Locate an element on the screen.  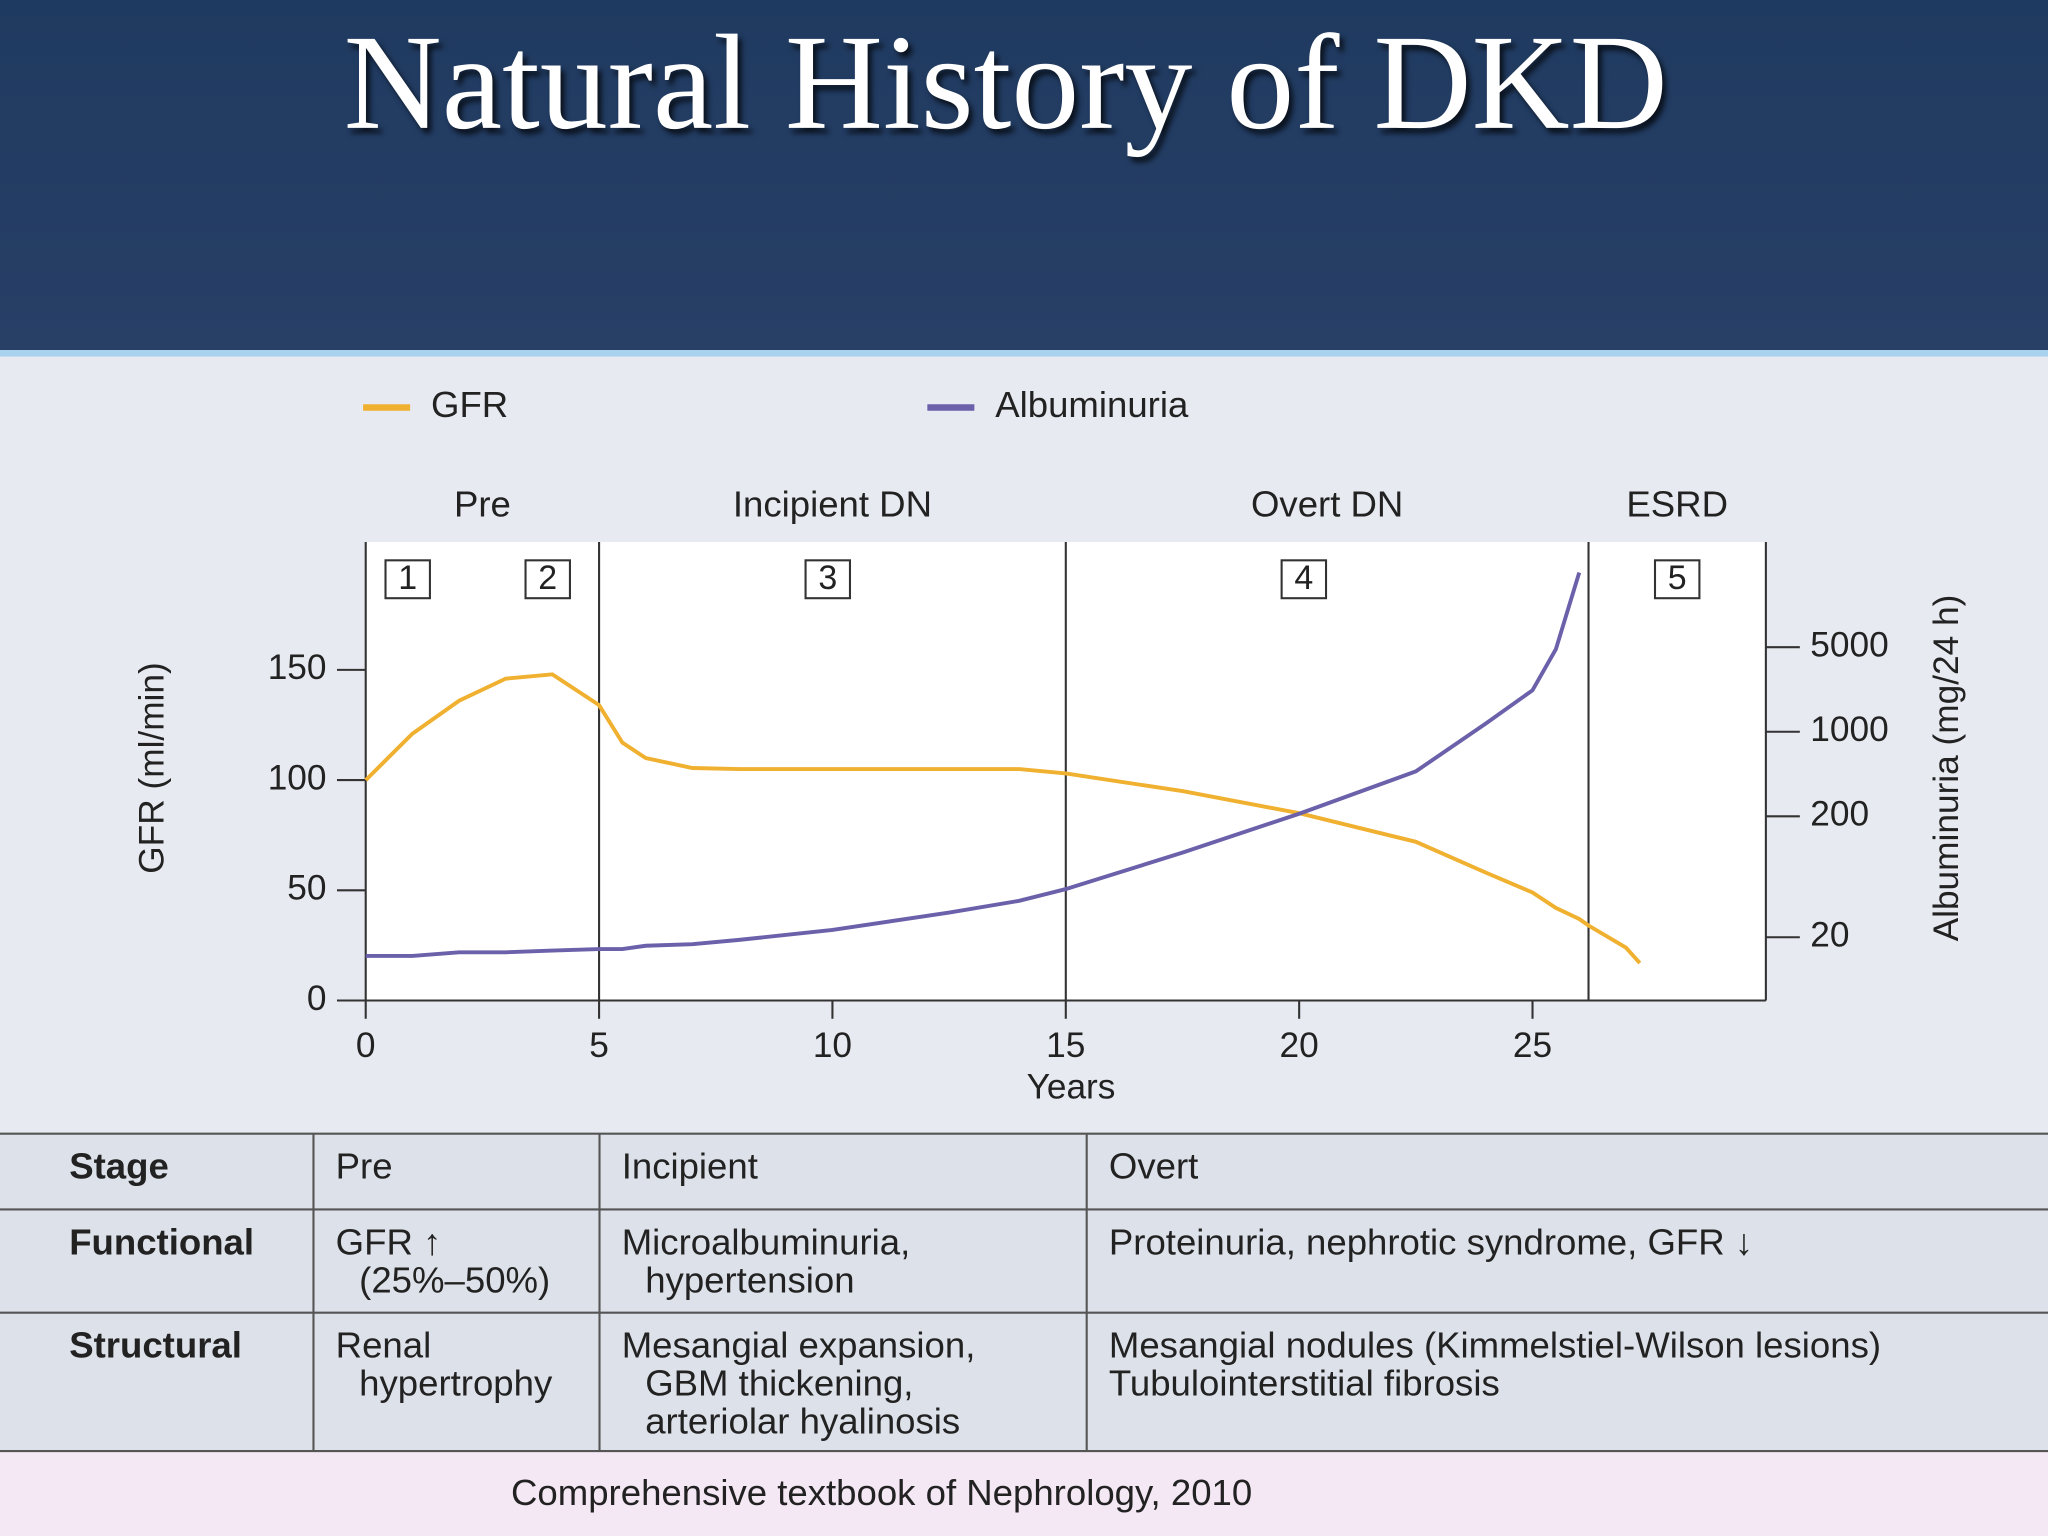
table-cell: hypertension is located at coordinates (749, 1279).